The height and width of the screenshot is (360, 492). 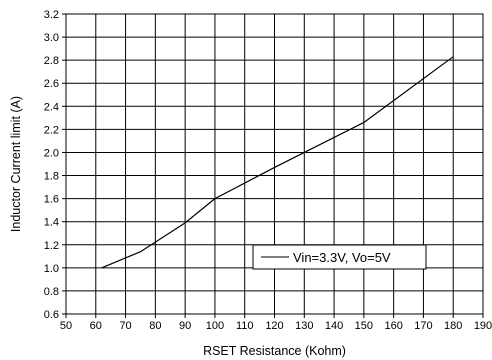 What do you see at coordinates (51, 38) in the screenshot?
I see `y-tick-label: 3.0` at bounding box center [51, 38].